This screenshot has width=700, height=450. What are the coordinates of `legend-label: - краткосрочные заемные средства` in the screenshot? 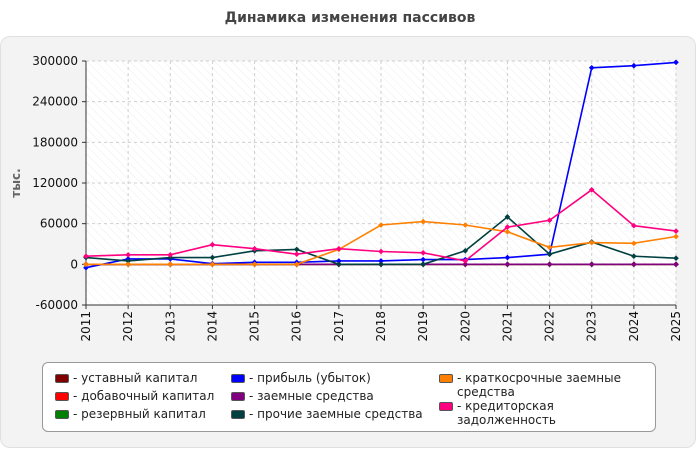 It's located at (539, 385).